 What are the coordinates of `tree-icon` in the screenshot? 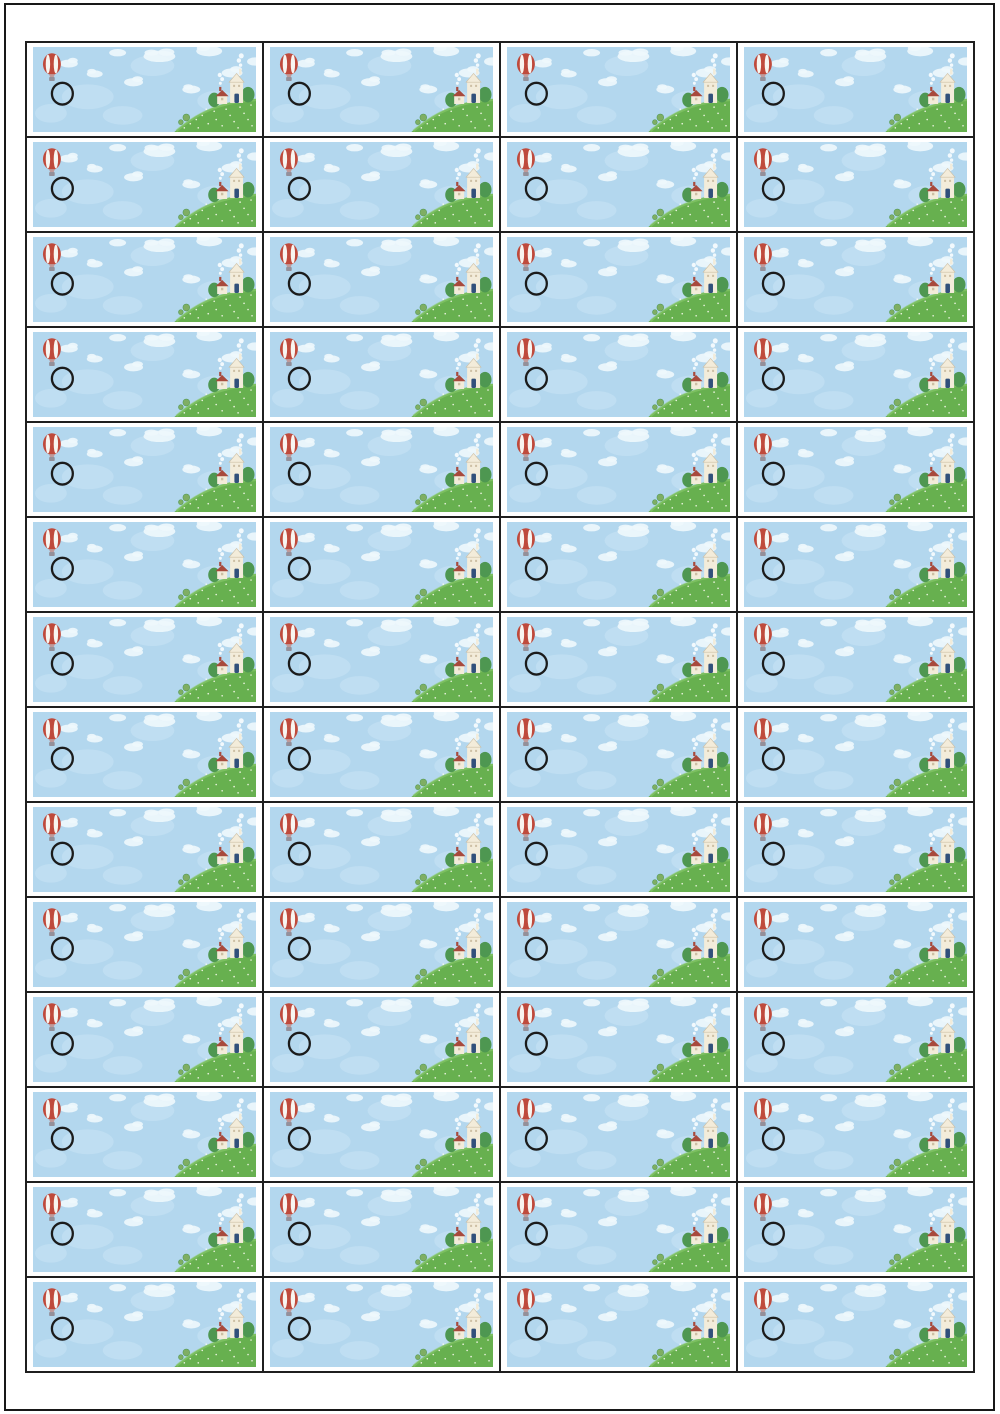 It's located at (705, 192).